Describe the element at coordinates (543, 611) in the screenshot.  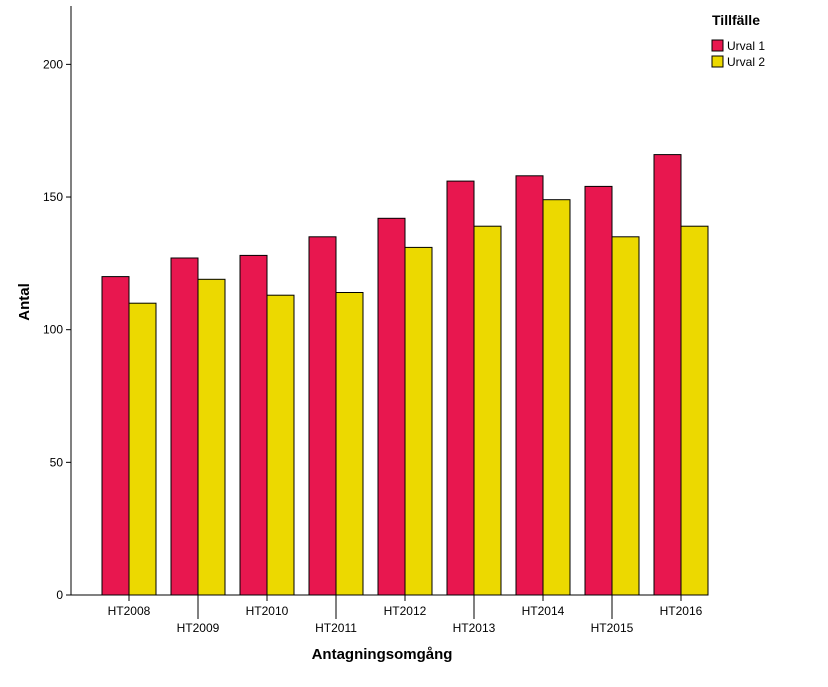
I see `x-tick-label-HT2014: HT2014` at that location.